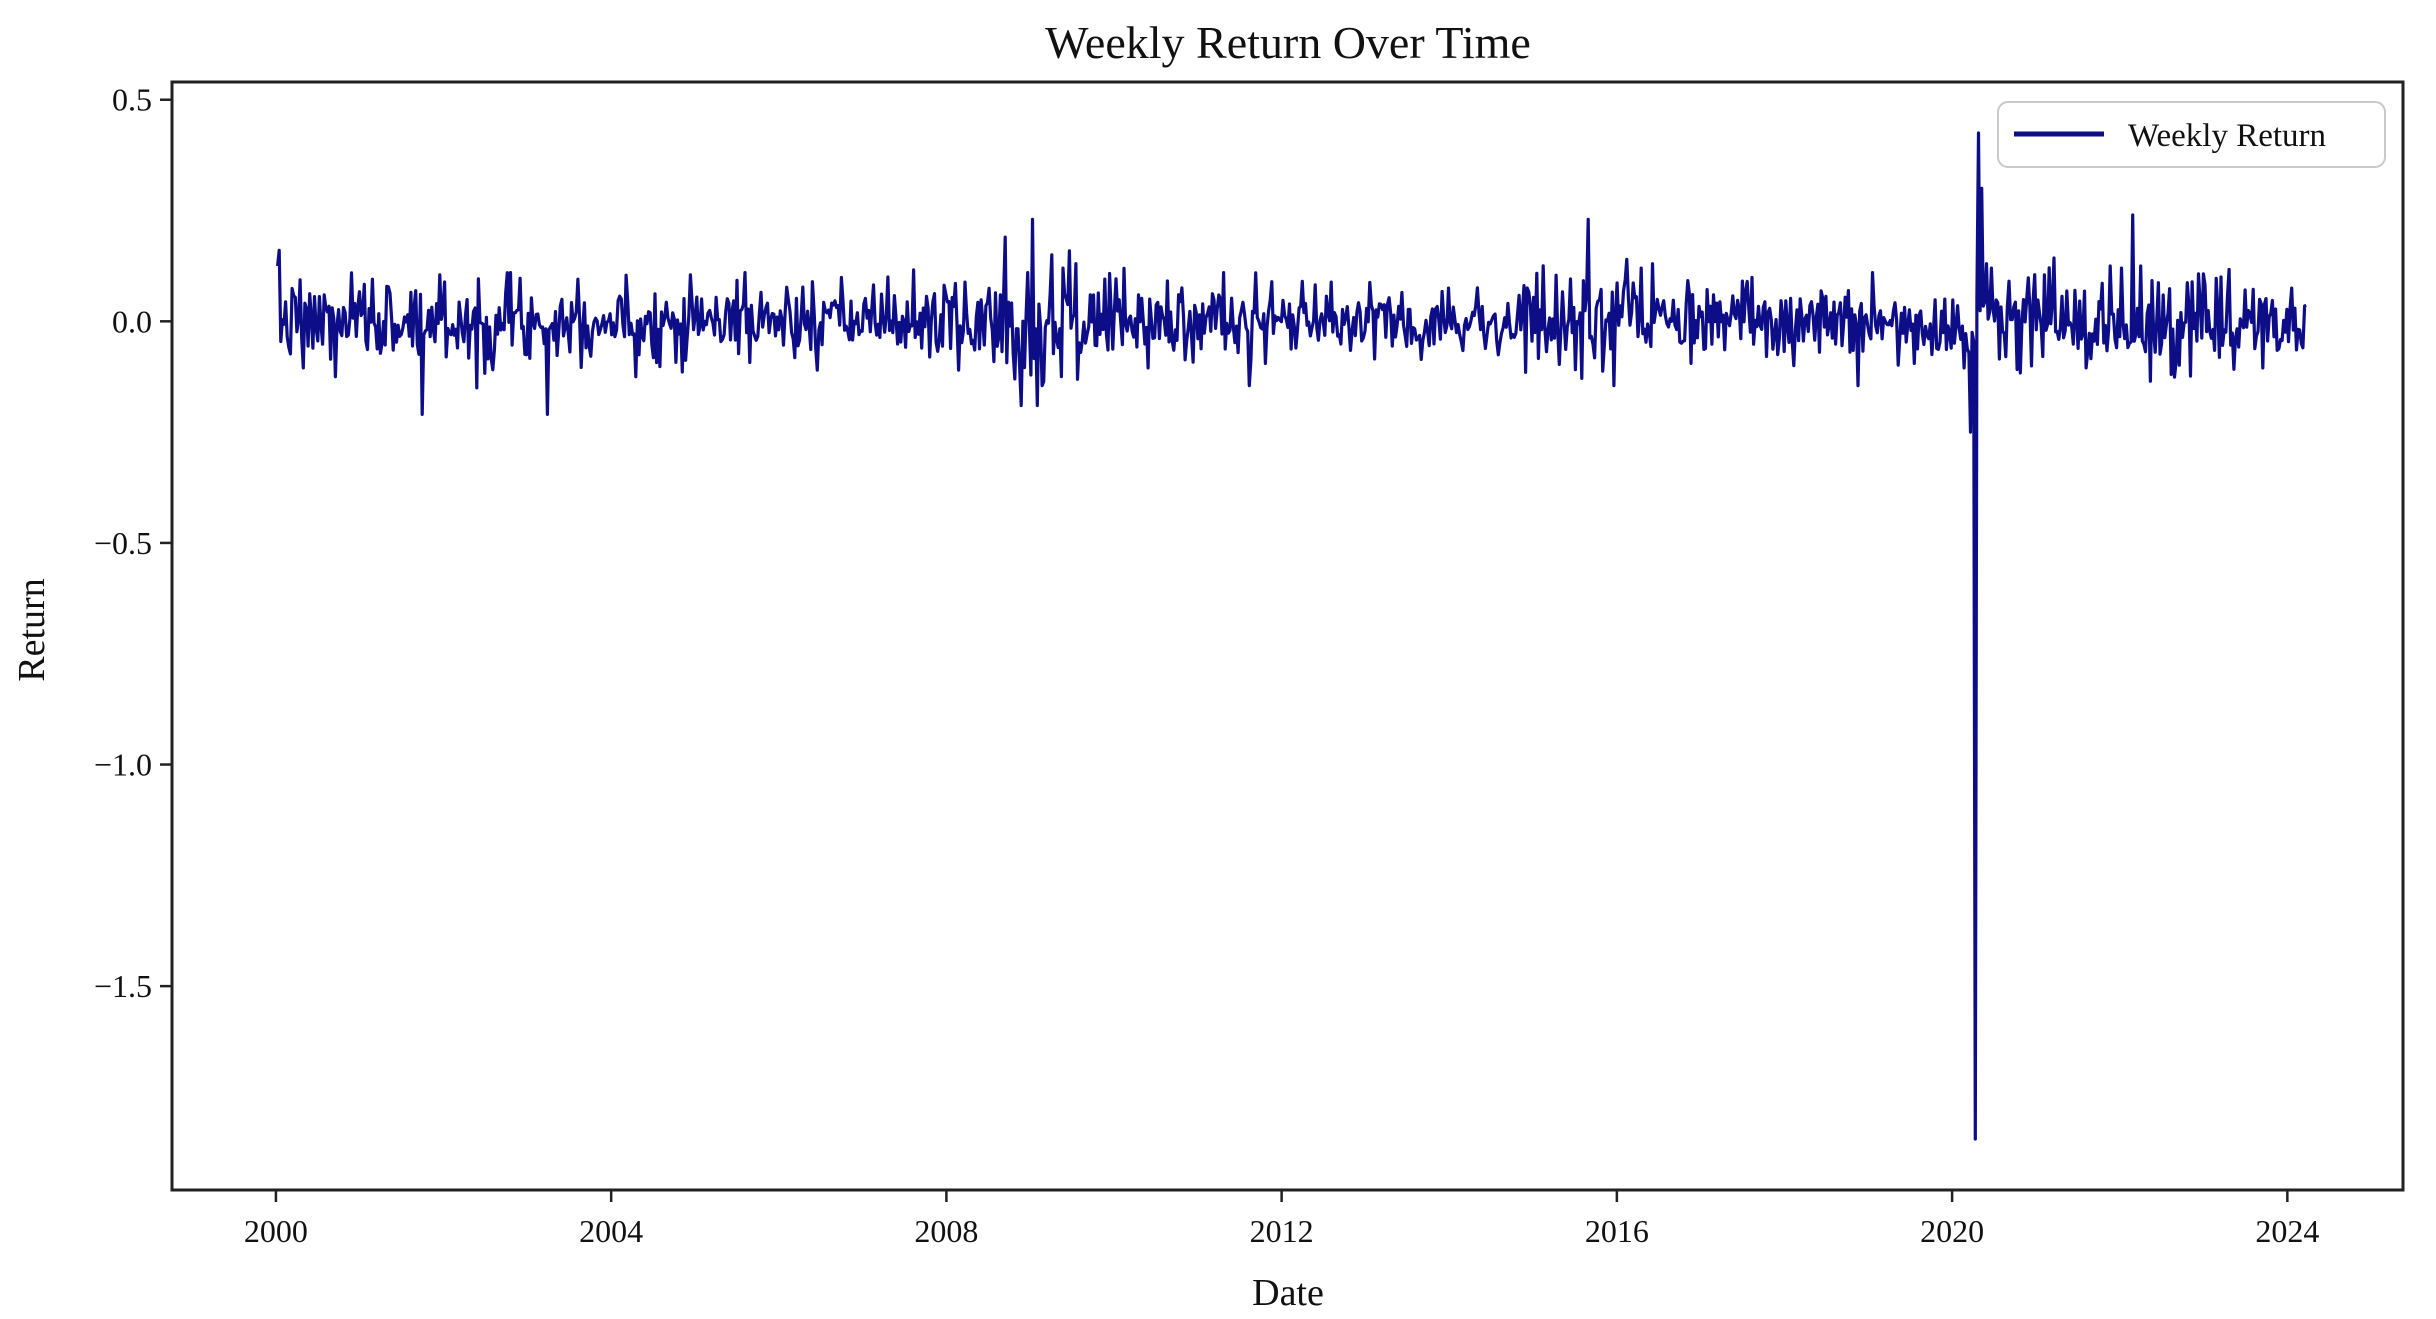 Image resolution: width=2436 pixels, height=1319 pixels. What do you see at coordinates (32, 629) in the screenshot?
I see `y-axis-label: Return` at bounding box center [32, 629].